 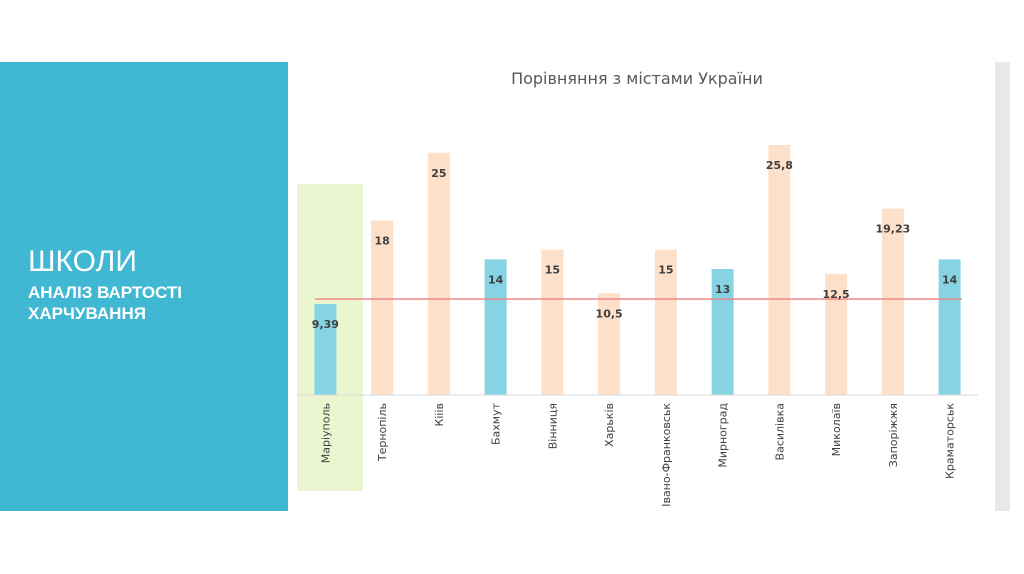 What do you see at coordinates (779, 431) in the screenshot?
I see `category-label: Василівка` at bounding box center [779, 431].